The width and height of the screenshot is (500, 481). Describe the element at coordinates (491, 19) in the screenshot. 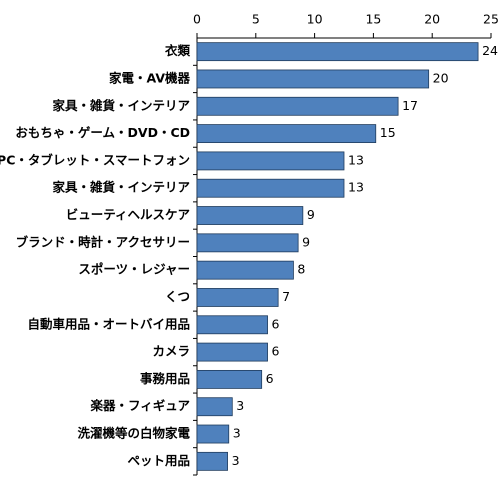

I see `x-tick-label: 25` at that location.